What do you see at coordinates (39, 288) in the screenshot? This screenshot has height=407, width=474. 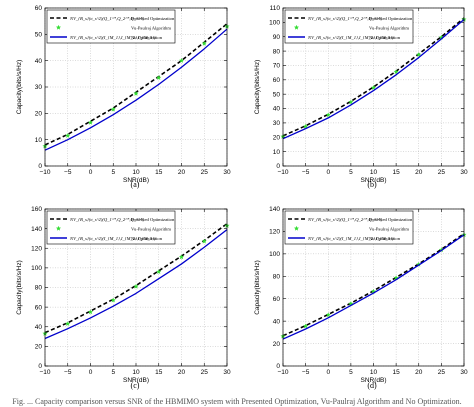 I see `y-tick-label: 80` at bounding box center [39, 288].